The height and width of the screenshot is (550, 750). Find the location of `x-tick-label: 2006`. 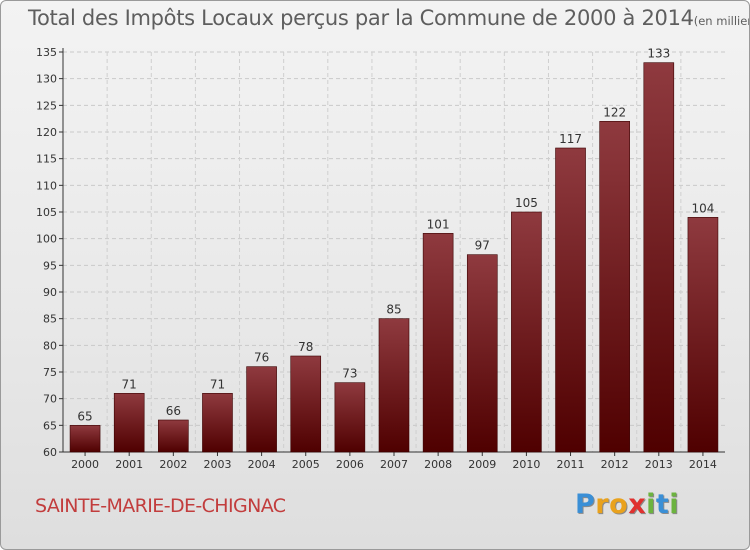

x-tick-label: 2006 is located at coordinates (350, 464).